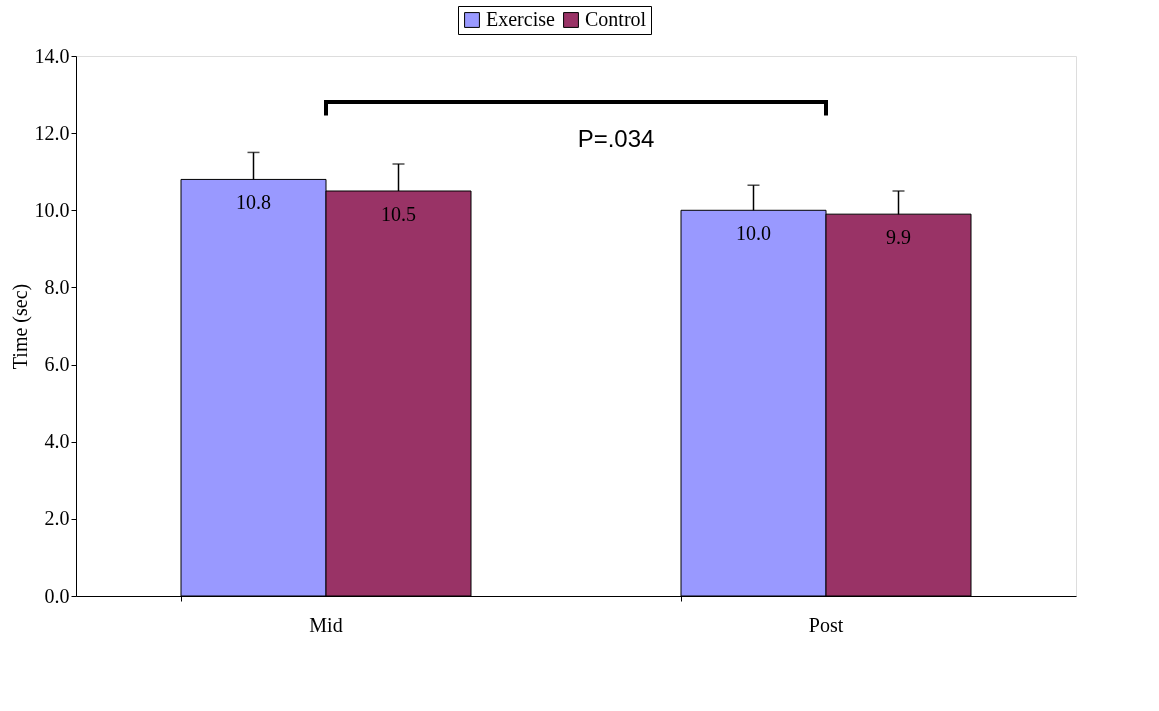 The image size is (1159, 711). Describe the element at coordinates (898, 237) in the screenshot. I see `data-label: 9.9` at that location.